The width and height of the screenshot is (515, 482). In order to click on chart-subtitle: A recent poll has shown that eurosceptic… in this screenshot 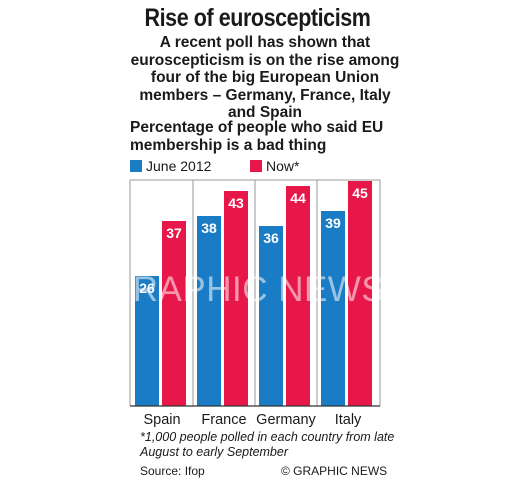, I will do `click(265, 77)`.